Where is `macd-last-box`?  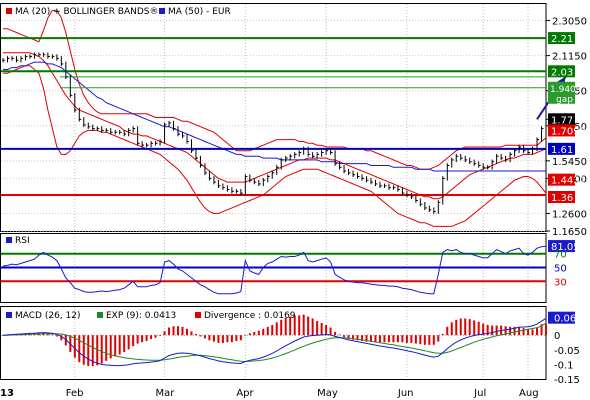 macd-last-box is located at coordinates (561, 317).